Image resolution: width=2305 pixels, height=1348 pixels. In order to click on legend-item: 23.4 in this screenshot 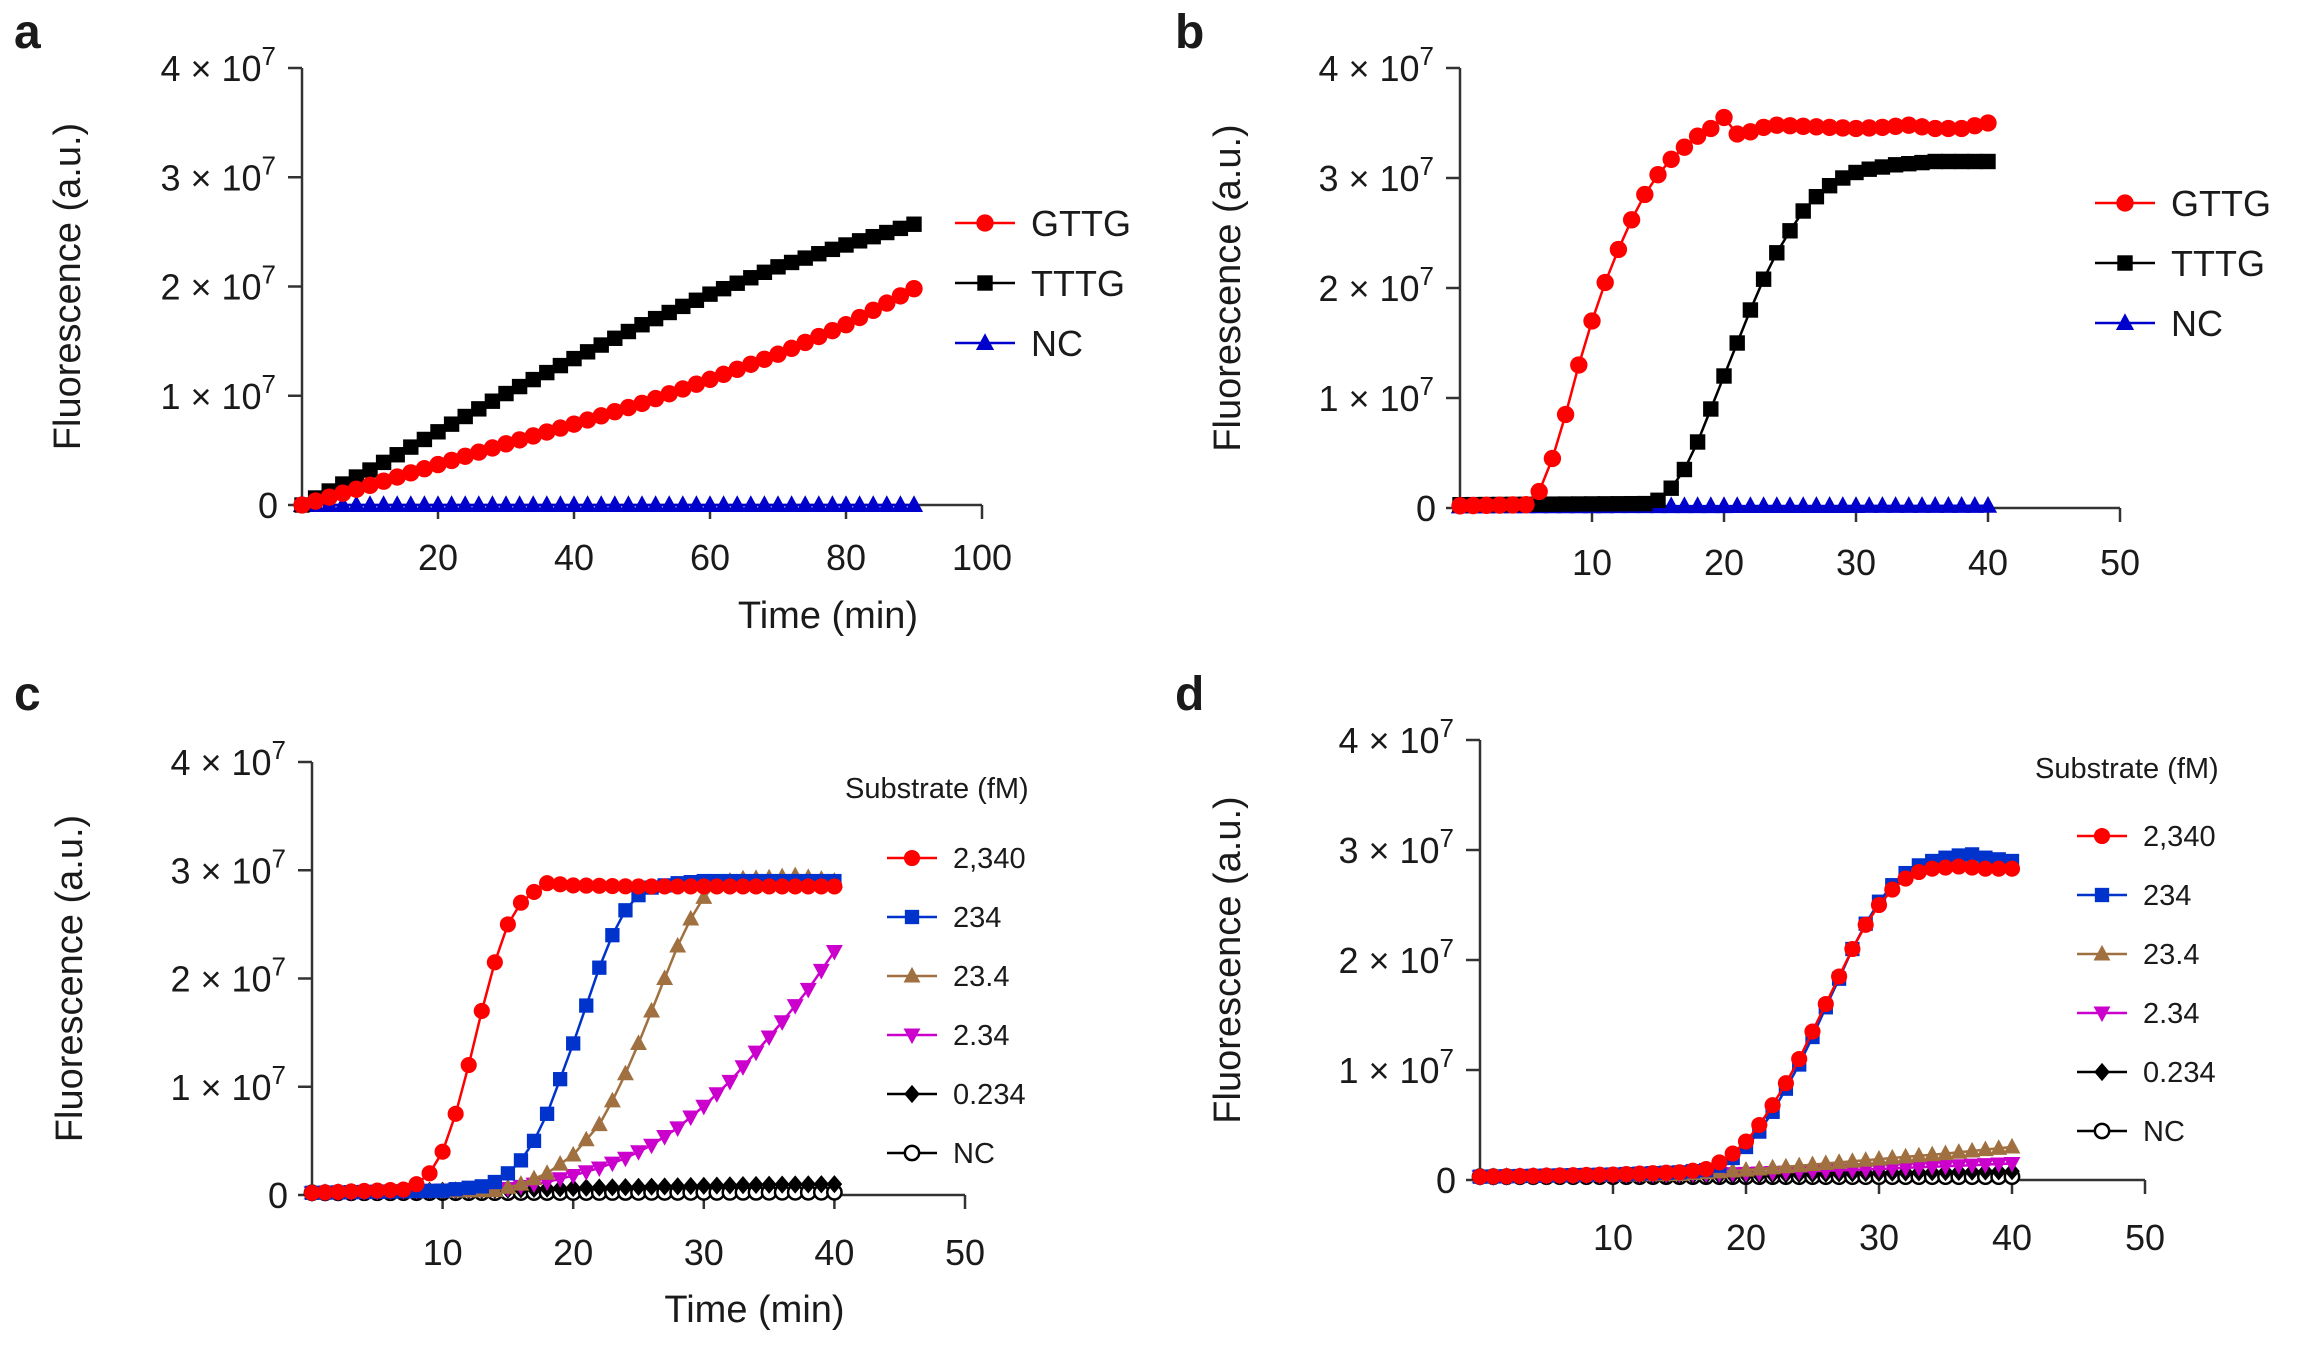, I will do `click(948, 977)`.